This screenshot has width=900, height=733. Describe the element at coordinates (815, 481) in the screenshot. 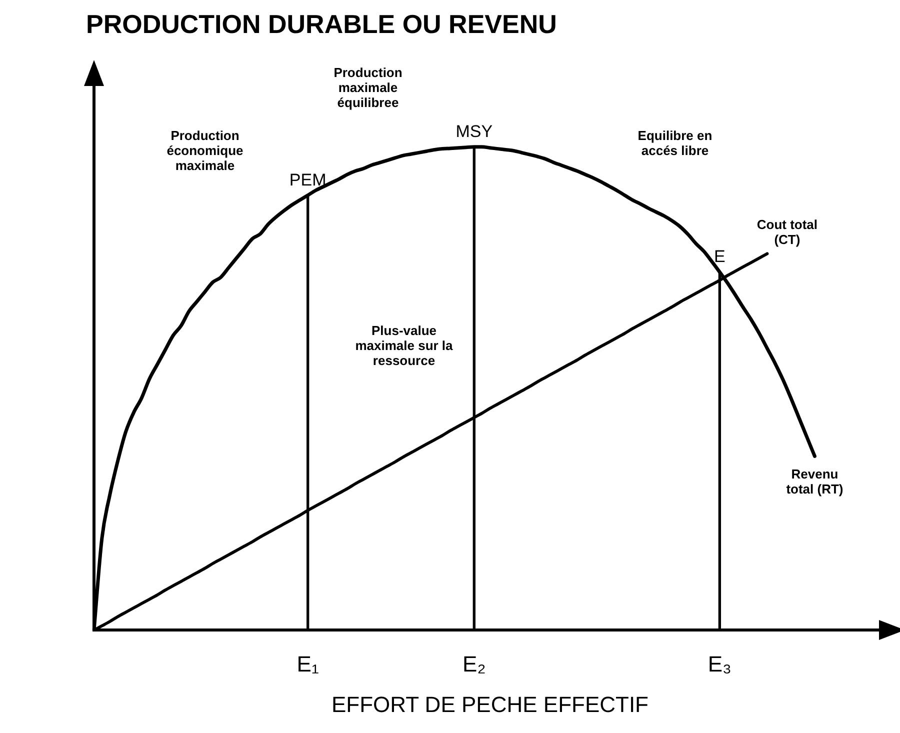

I see `series-label: Revenu total (RT)` at that location.